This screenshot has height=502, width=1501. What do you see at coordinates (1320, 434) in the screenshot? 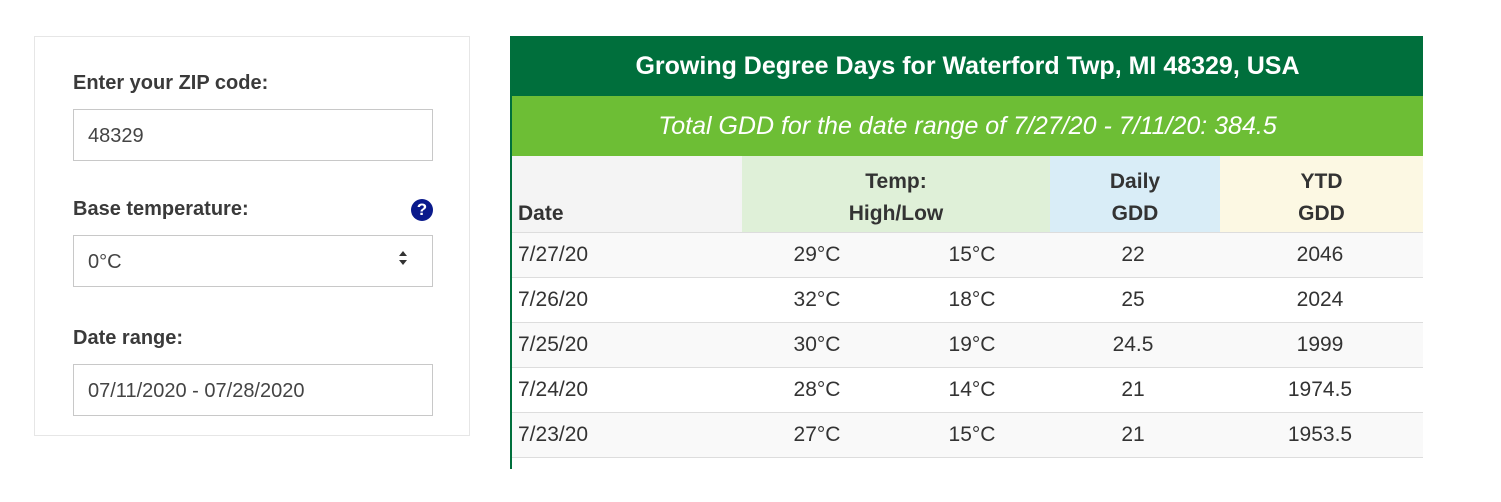
I see `table-cell: 1953.5` at bounding box center [1320, 434].